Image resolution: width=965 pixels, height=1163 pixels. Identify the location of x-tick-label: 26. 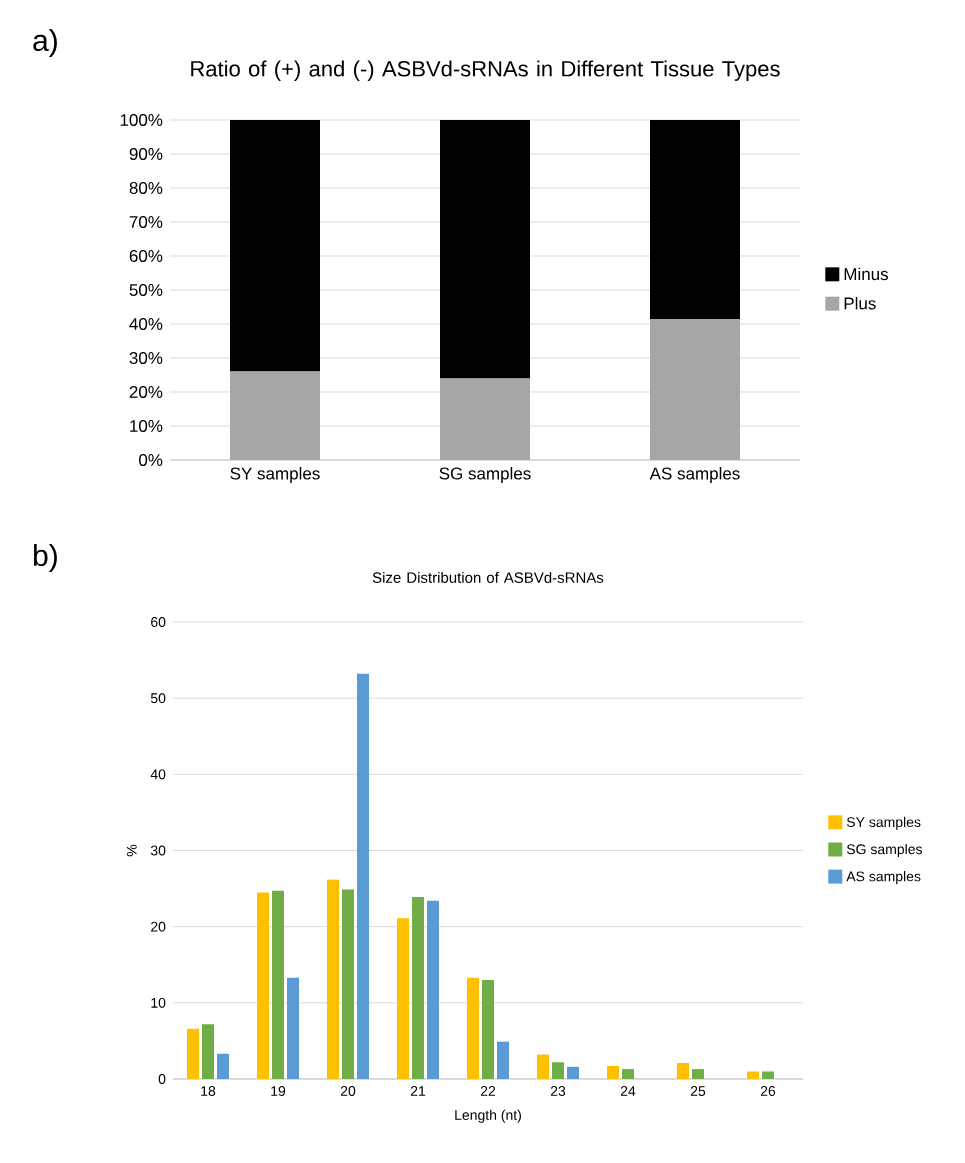
(768, 1091).